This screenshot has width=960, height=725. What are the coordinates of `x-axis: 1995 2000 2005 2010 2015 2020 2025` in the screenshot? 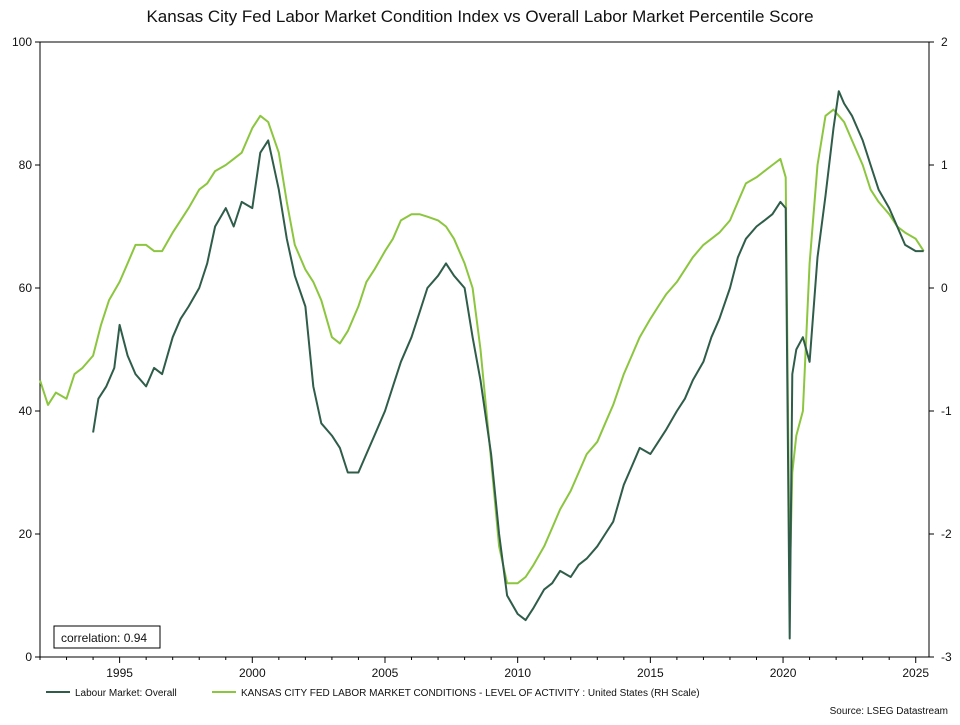 It's located at (484, 668).